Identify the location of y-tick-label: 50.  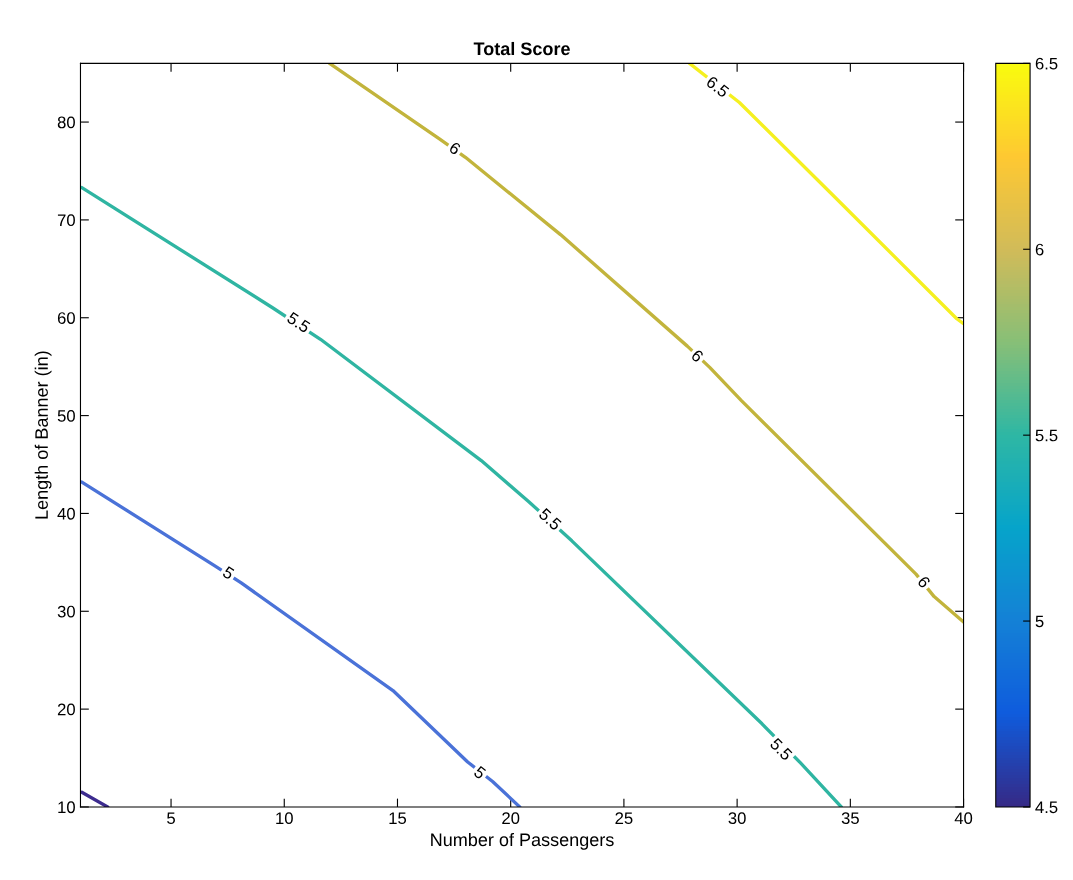
(66, 415).